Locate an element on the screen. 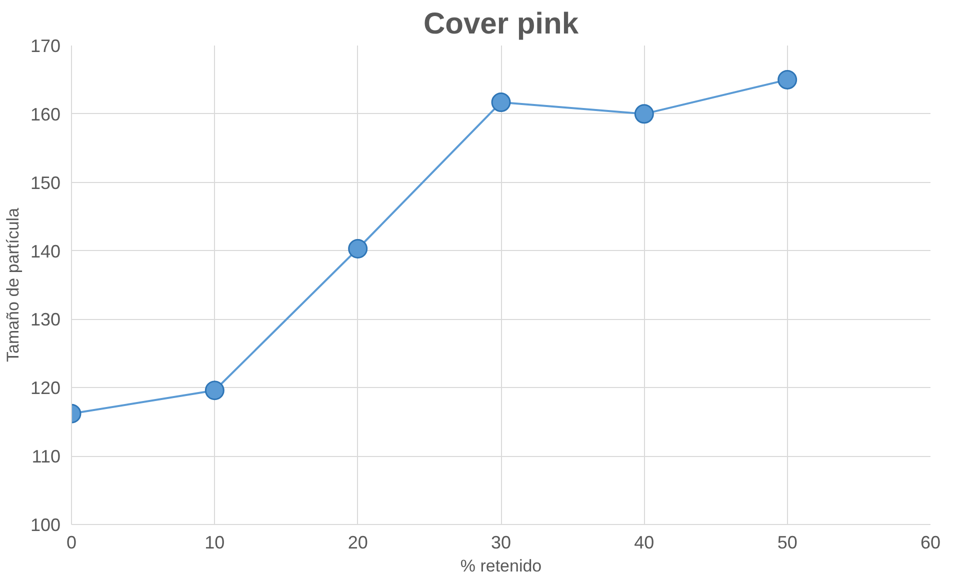 The height and width of the screenshot is (578, 956). x-tick-label: 60 is located at coordinates (930, 542).